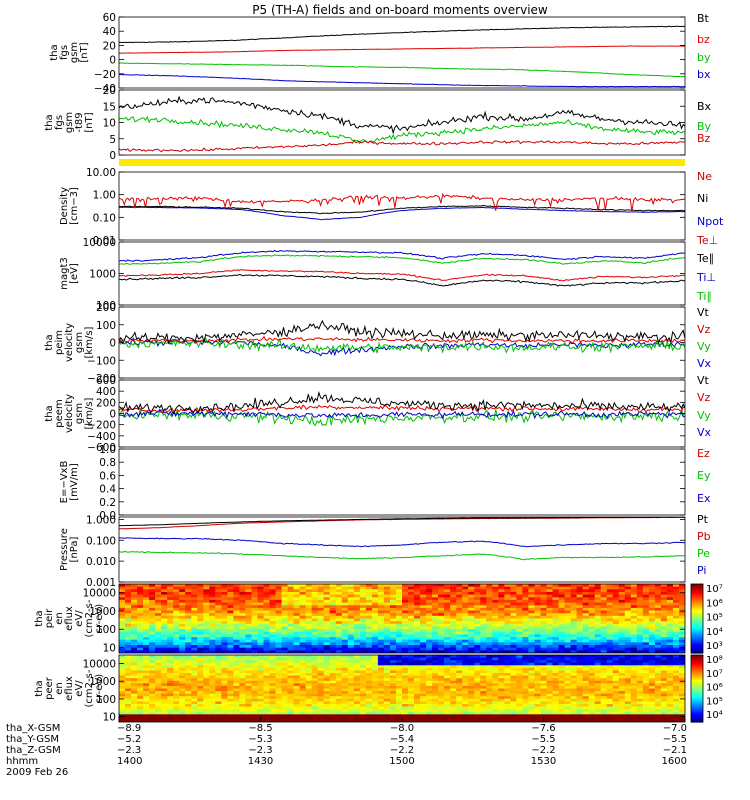 This screenshot has width=750, height=800. Describe the element at coordinates (109, 46) in the screenshot. I see `y-tick-label: 20` at that location.